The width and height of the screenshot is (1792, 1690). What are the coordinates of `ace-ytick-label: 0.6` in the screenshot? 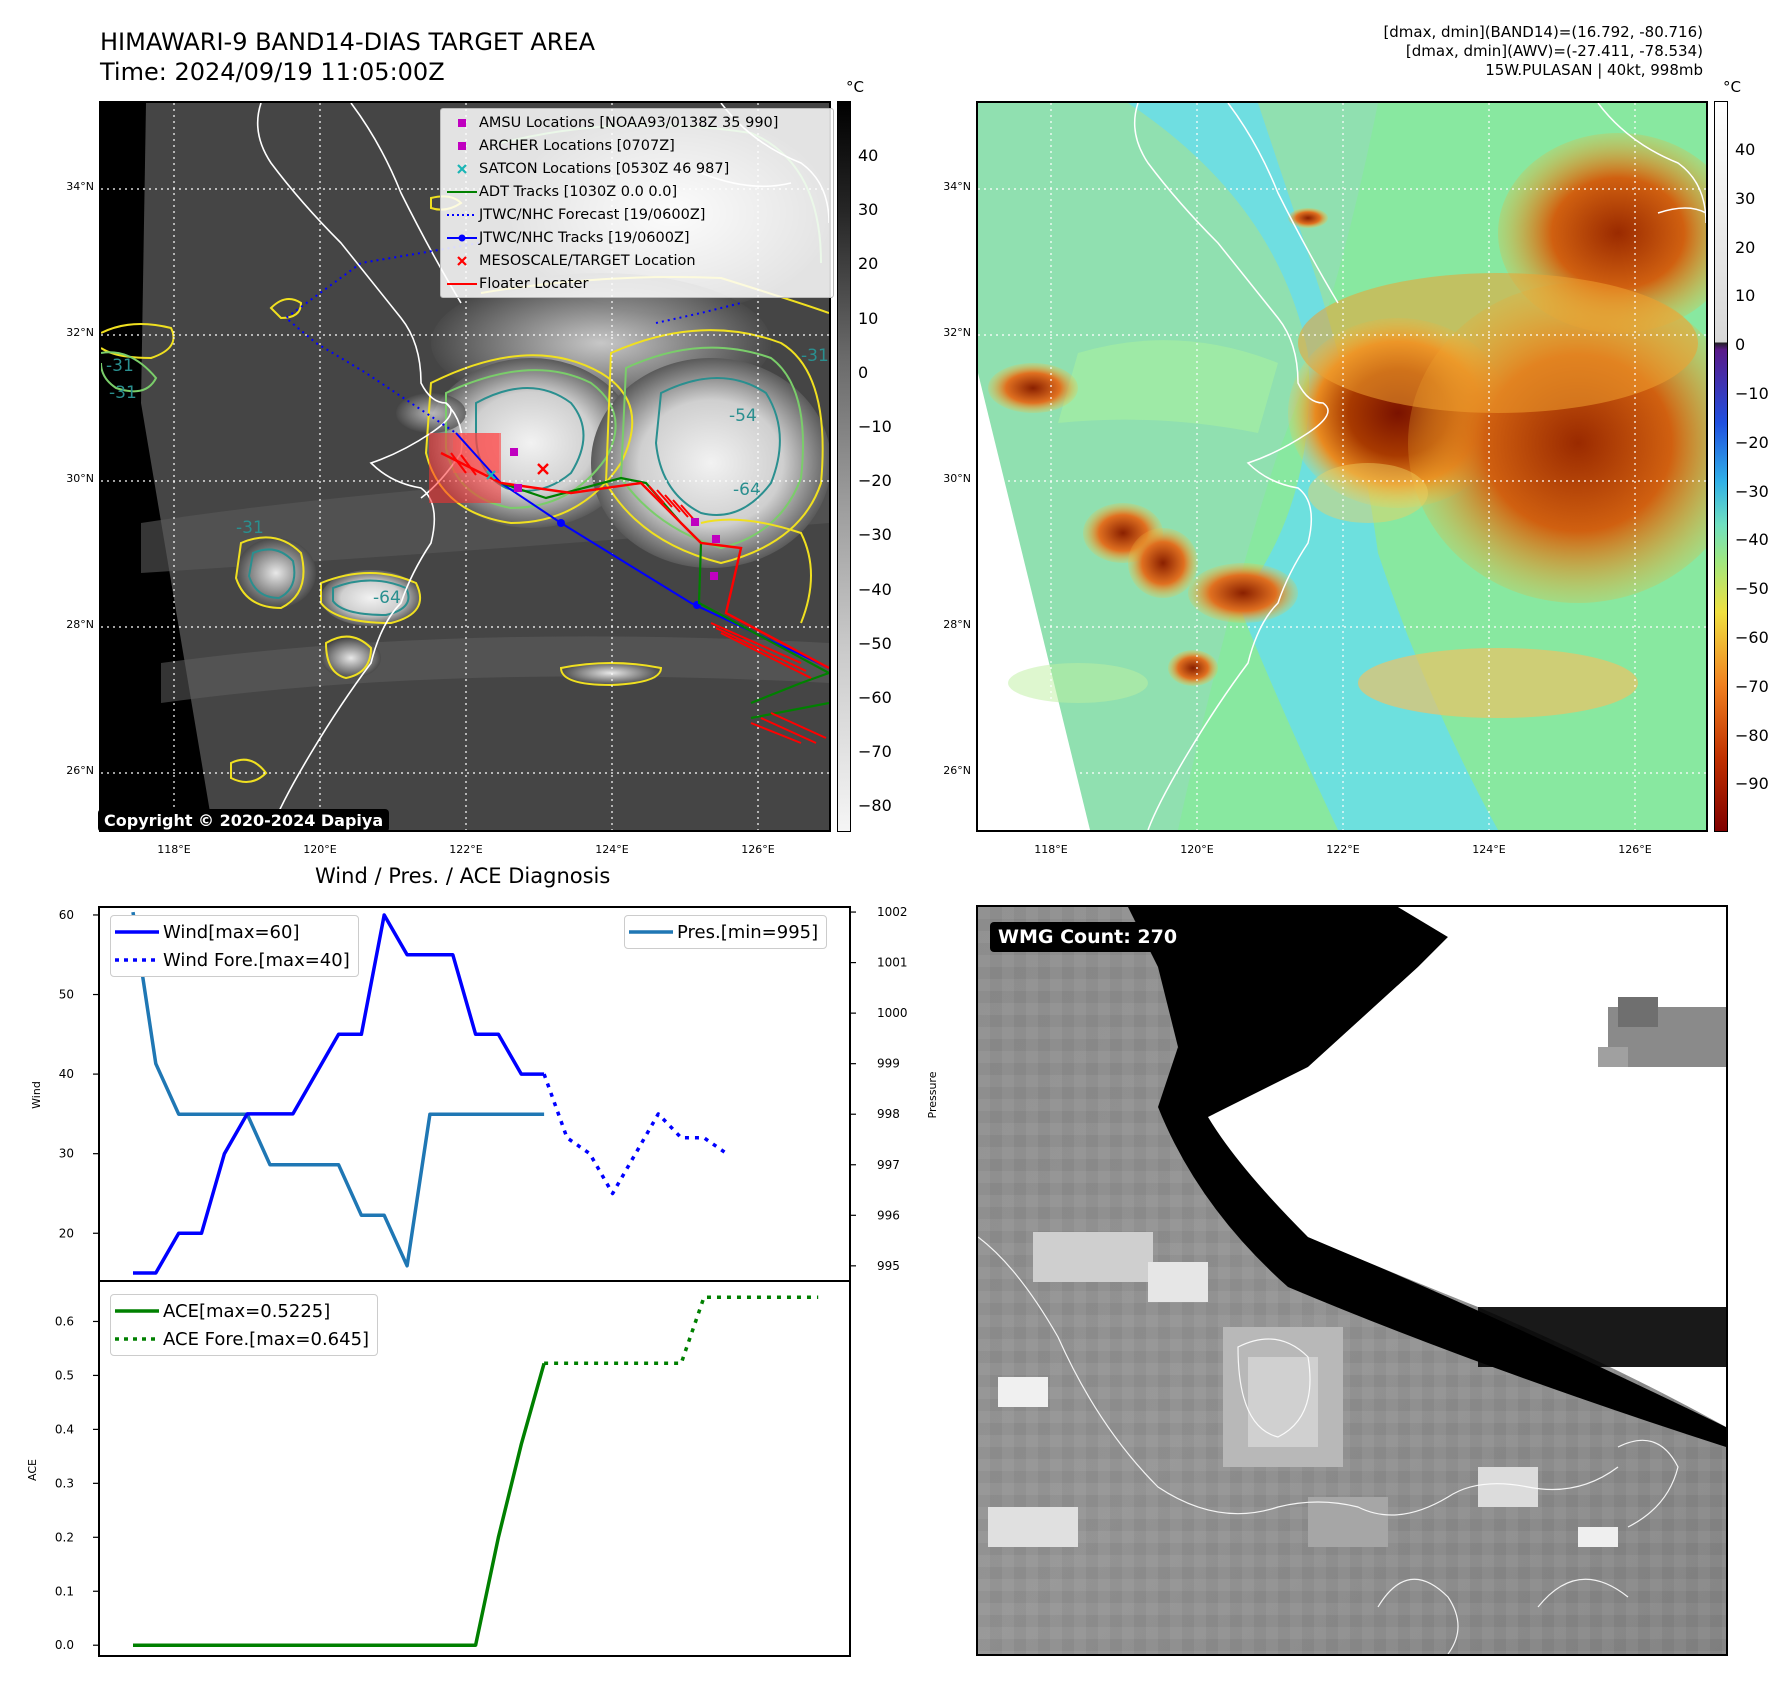 It's located at (64, 1321).